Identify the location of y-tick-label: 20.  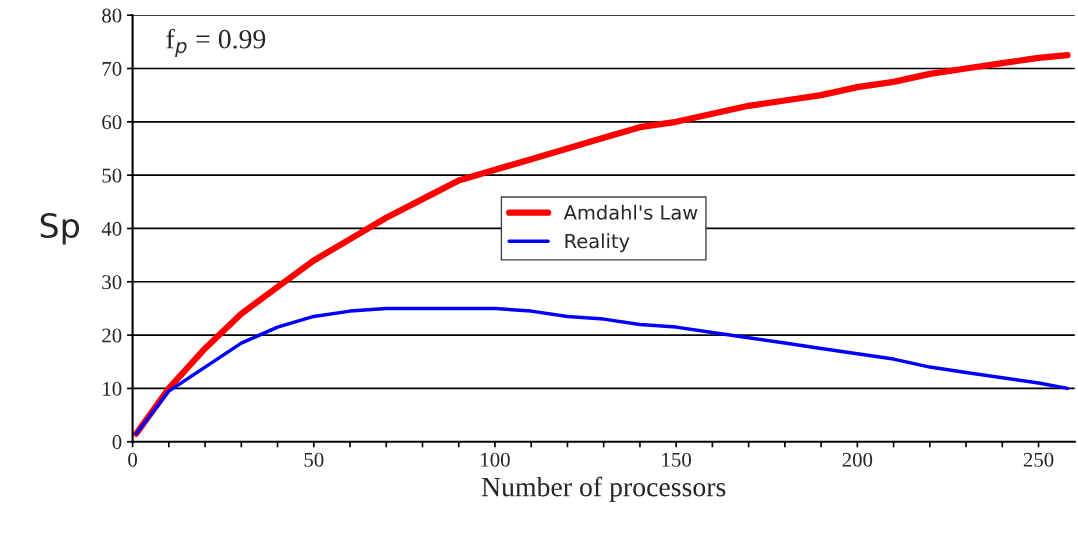
(112, 335).